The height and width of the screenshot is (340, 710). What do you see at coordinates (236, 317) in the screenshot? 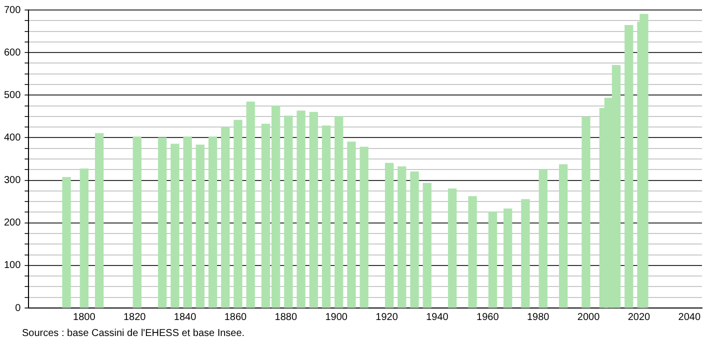
I see `x-tick-label: 1860` at bounding box center [236, 317].